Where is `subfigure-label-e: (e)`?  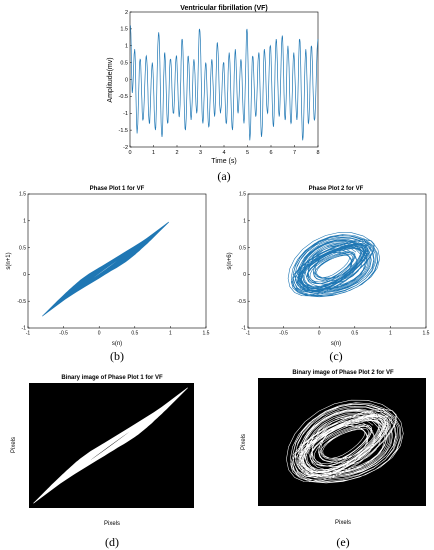
subfigure-label-e: (e) is located at coordinates (342, 542).